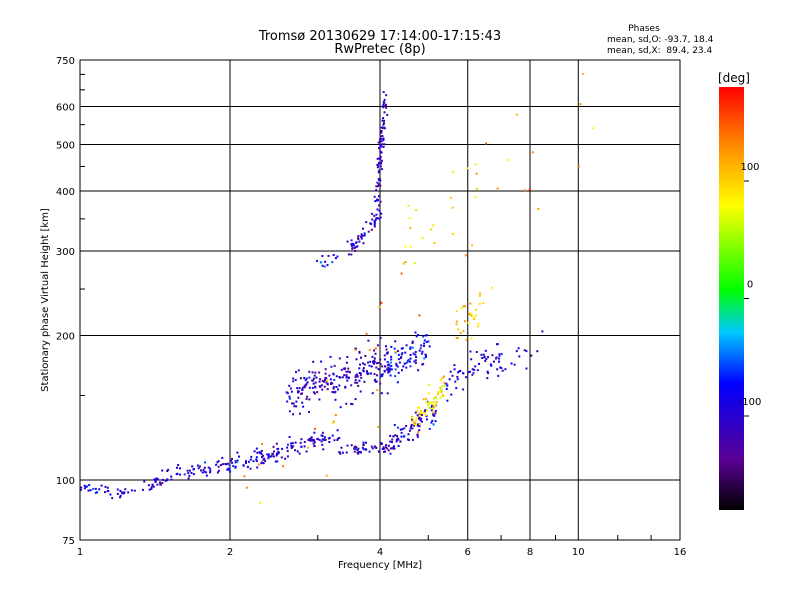  I want to click on x-tick-label: 2, so click(230, 552).